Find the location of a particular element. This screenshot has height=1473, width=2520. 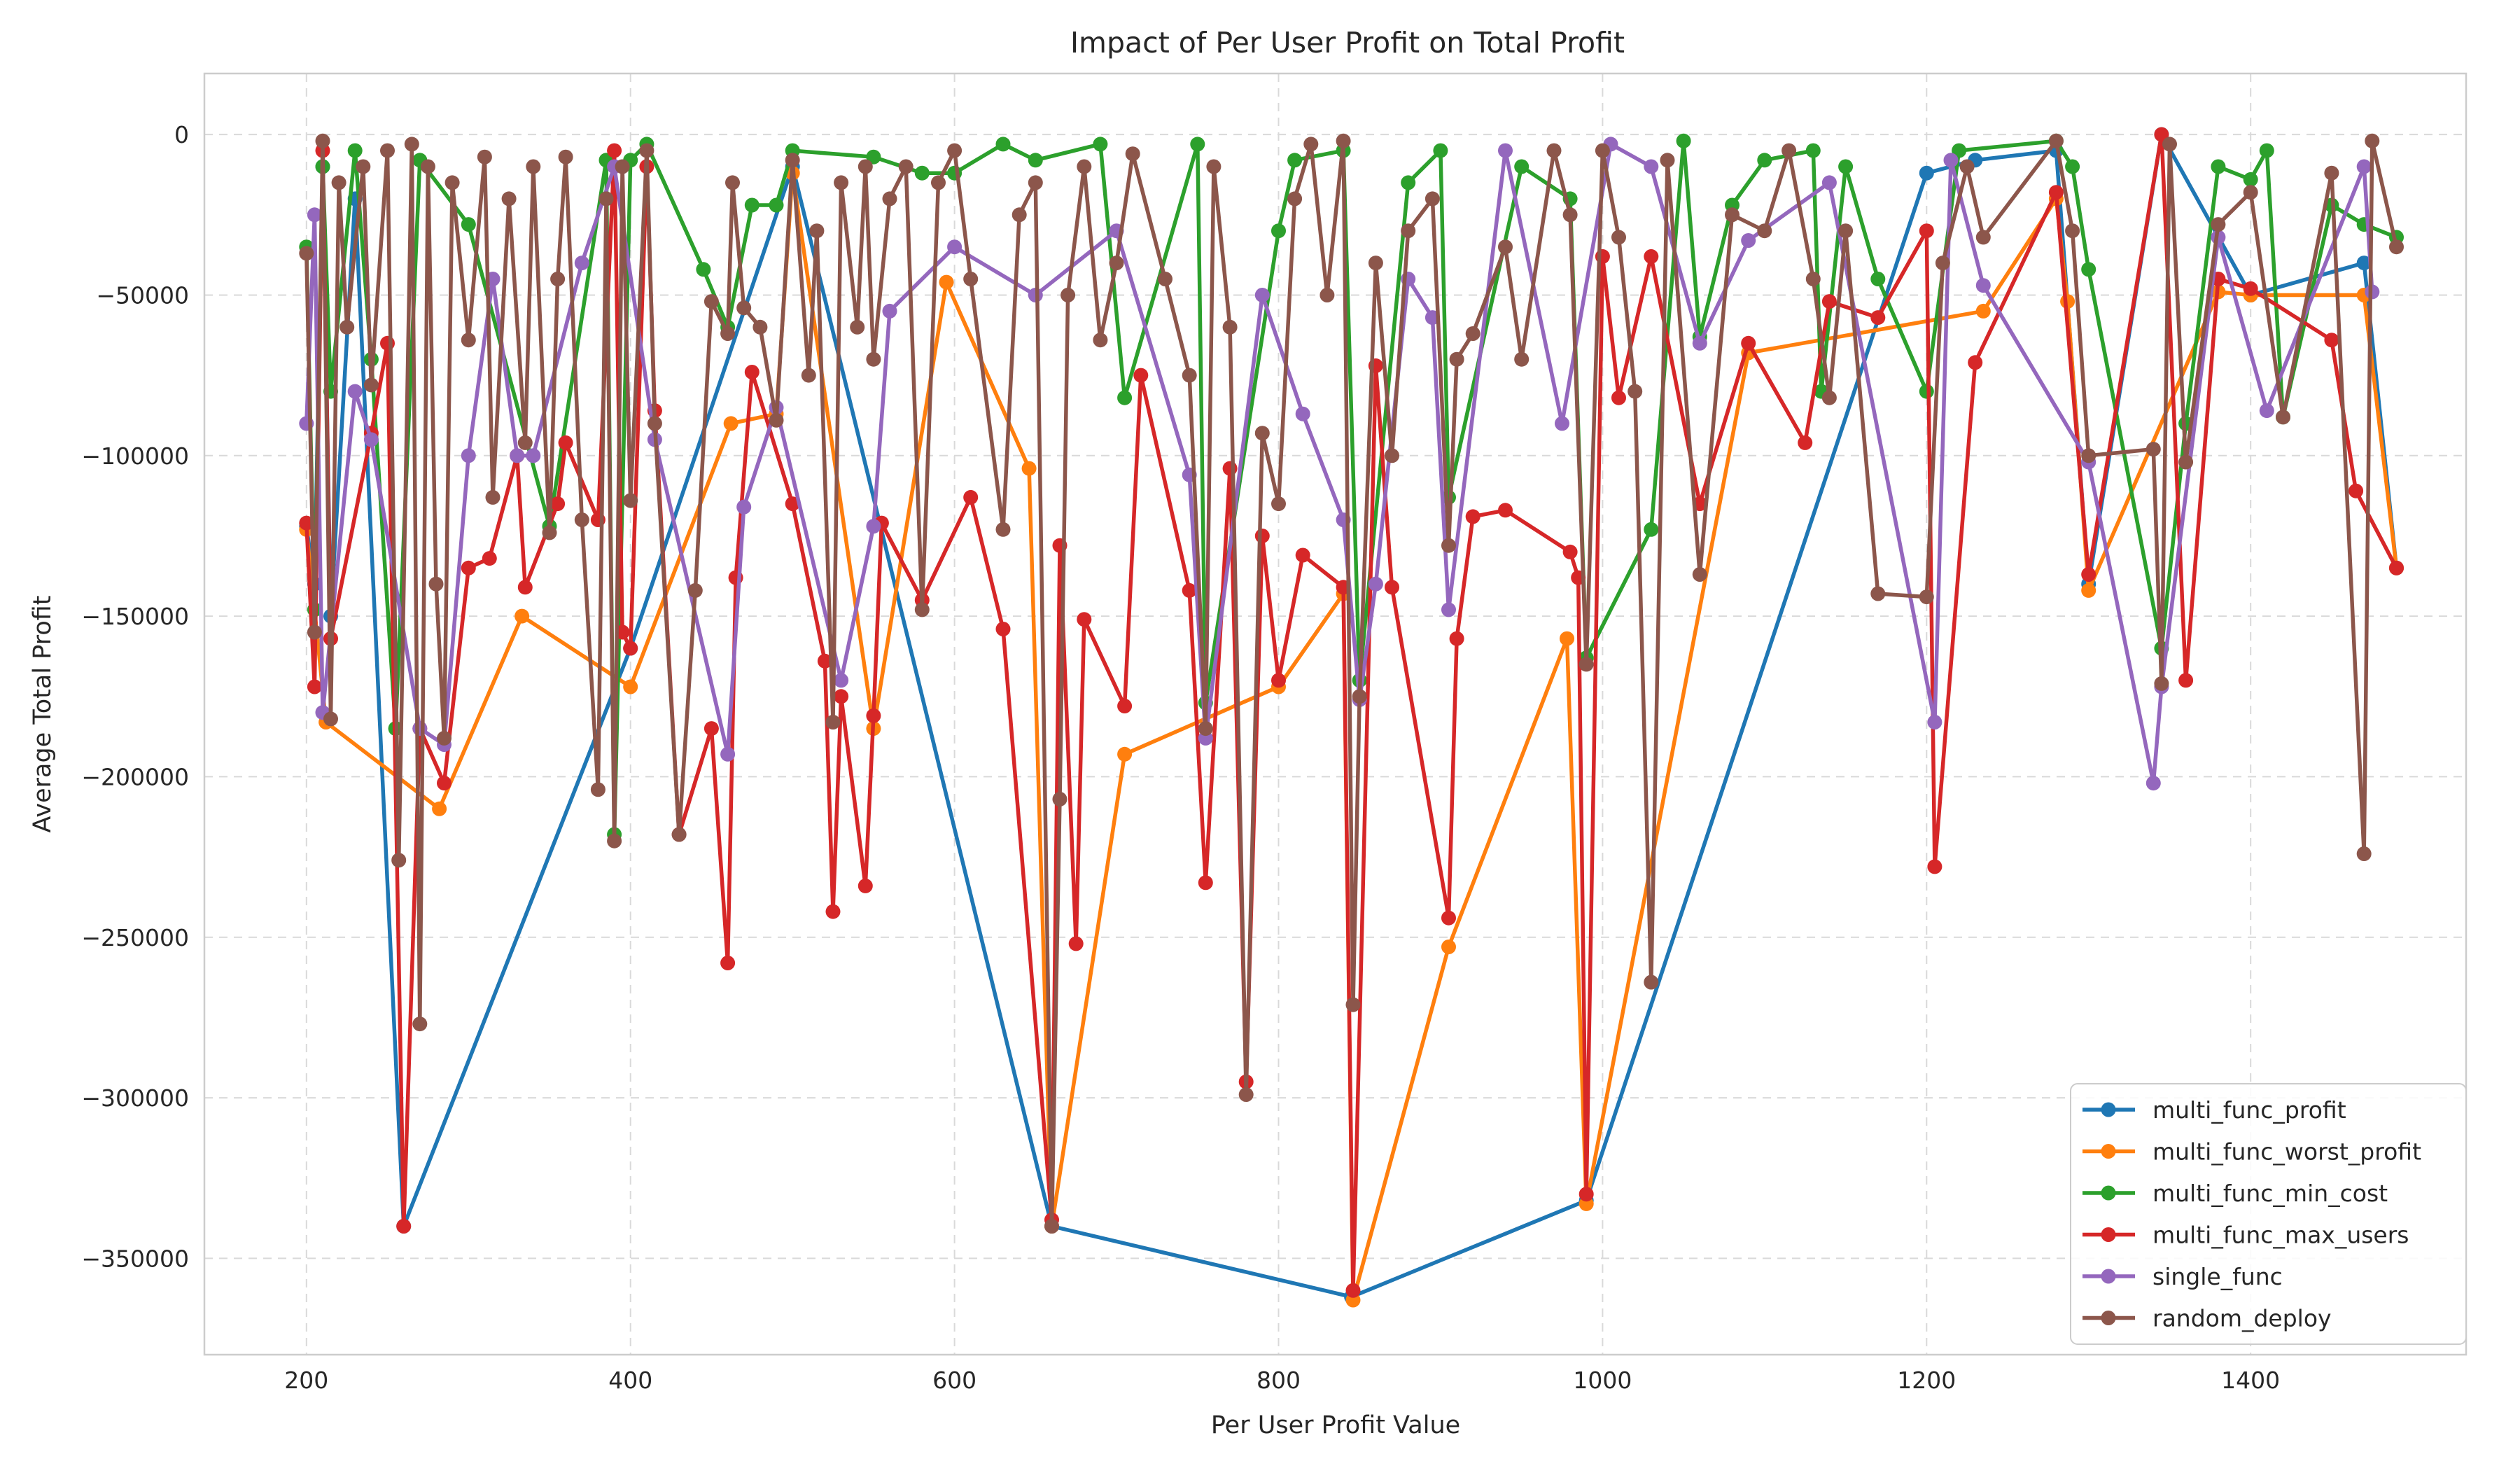

x-tick-label: 400 is located at coordinates (630, 1380).